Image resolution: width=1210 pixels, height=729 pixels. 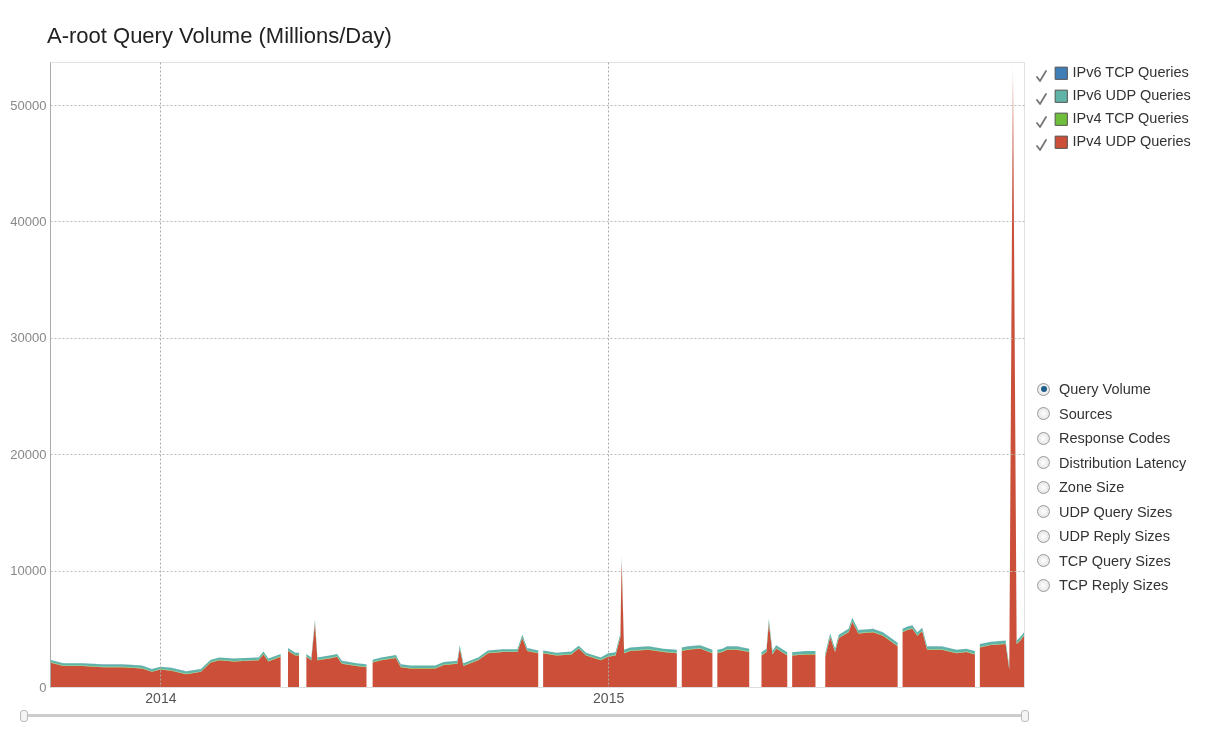 What do you see at coordinates (1114, 536) in the screenshot?
I see `category-label: UDP Reply Sizes` at bounding box center [1114, 536].